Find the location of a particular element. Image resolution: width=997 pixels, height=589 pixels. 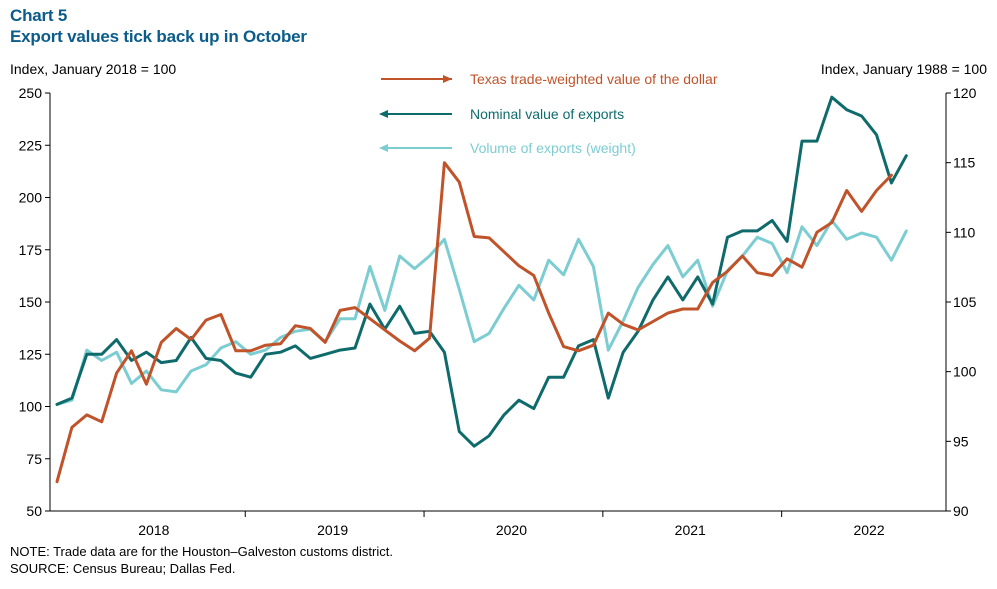

legend-nominal-exports: Nominal value of exports is located at coordinates (501, 114).